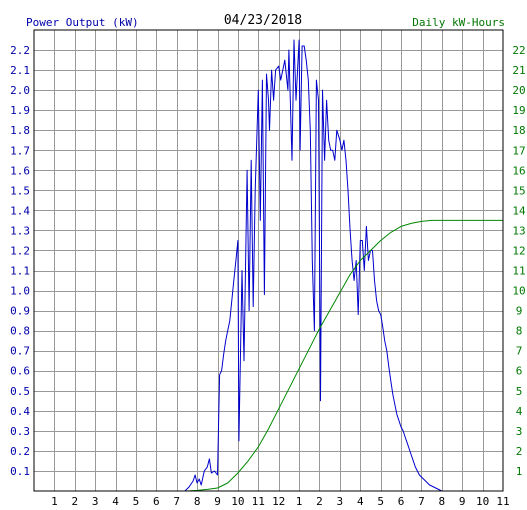 Image resolution: width=527 pixels, height=510 pixels. I want to click on x-axis-ticks: 1 2 3 4 5 6 7 8 9 10 11 12 1 2 3 4 5 6 7 8 9 10 11, so click(280, 501).